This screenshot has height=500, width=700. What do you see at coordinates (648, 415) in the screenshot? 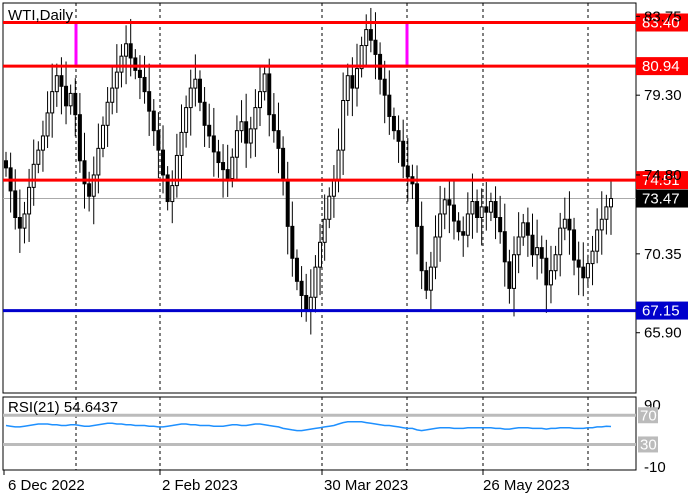
I see `rsi-tag-70-bg` at bounding box center [648, 415].